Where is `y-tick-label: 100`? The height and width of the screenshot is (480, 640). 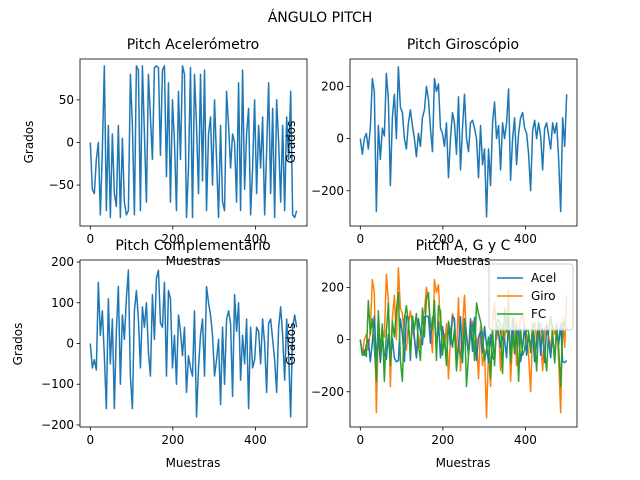 y-tick-label: 100 is located at coordinates (62, 303).